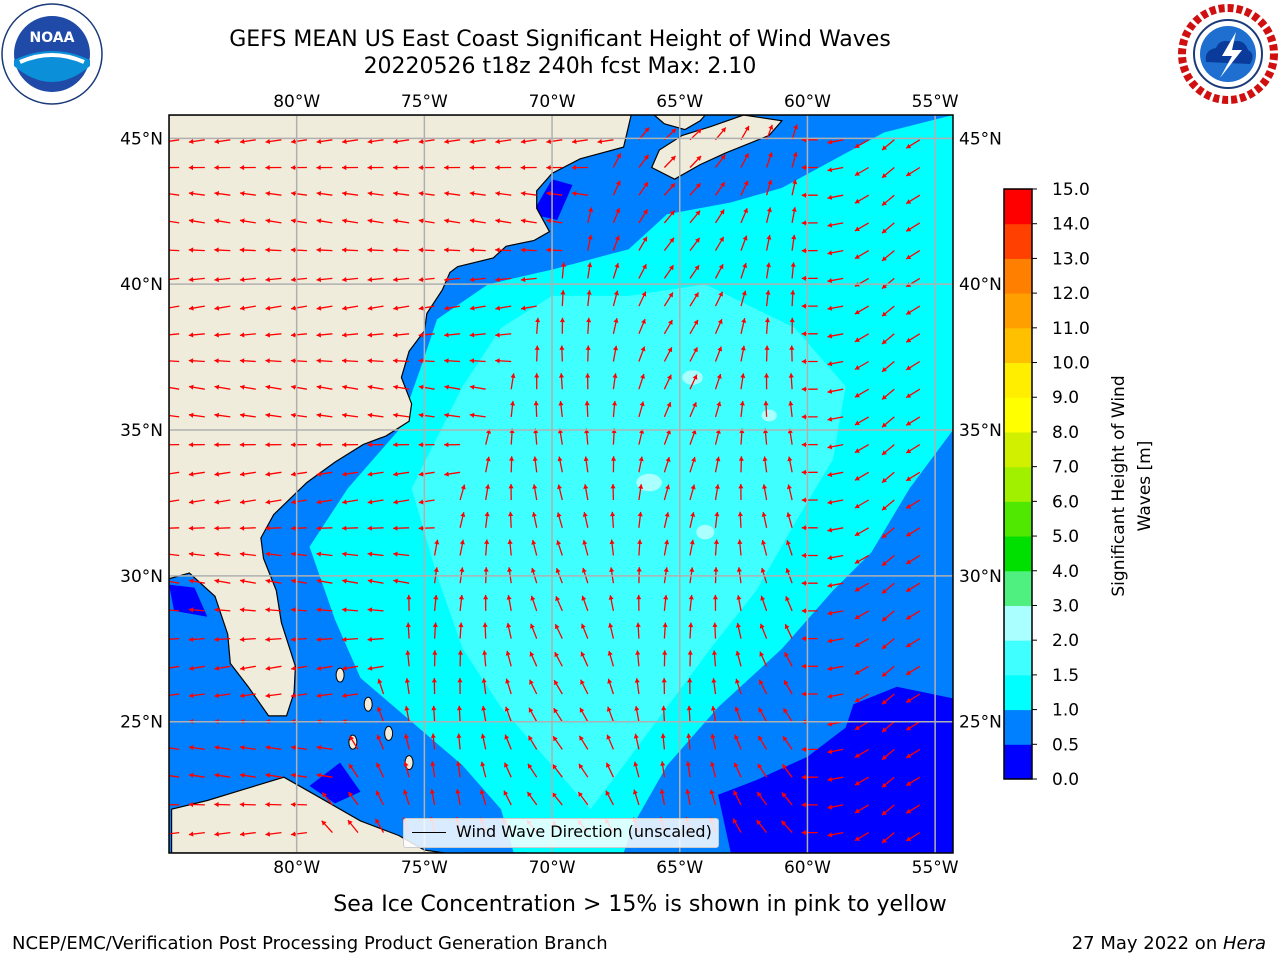 The image size is (1280, 960). What do you see at coordinates (1065, 572) in the screenshot?
I see `colorbar-tick-label: 4.0` at bounding box center [1065, 572].